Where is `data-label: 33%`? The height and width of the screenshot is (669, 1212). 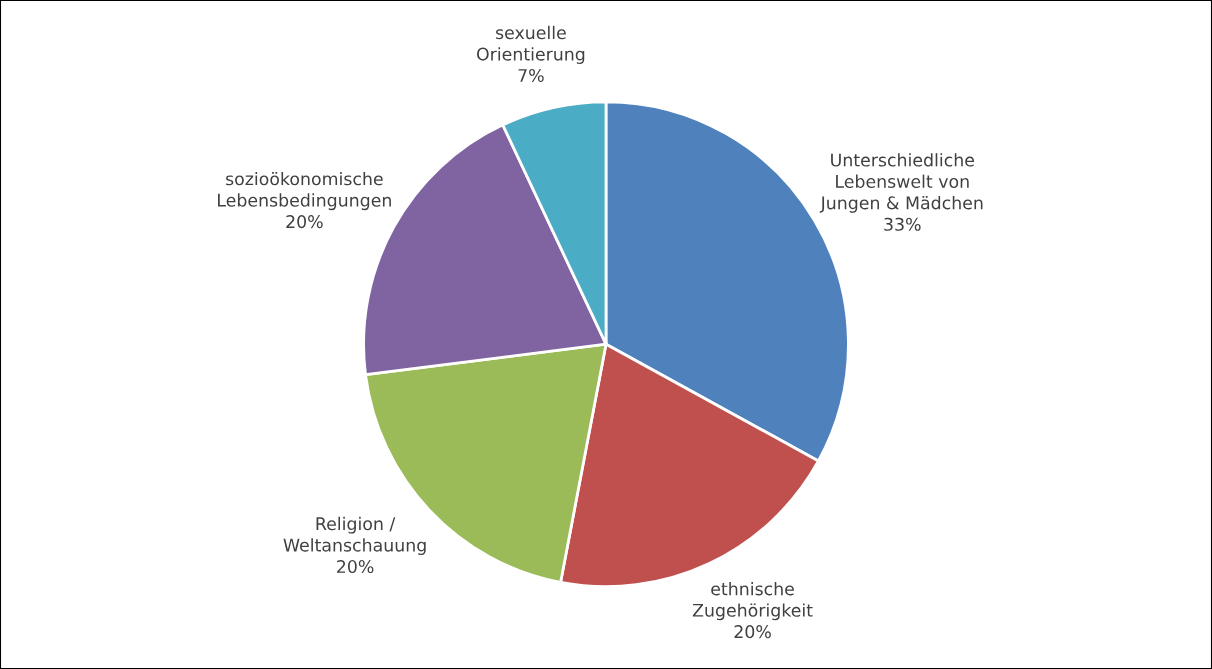 data-label: 33% is located at coordinates (902, 224).